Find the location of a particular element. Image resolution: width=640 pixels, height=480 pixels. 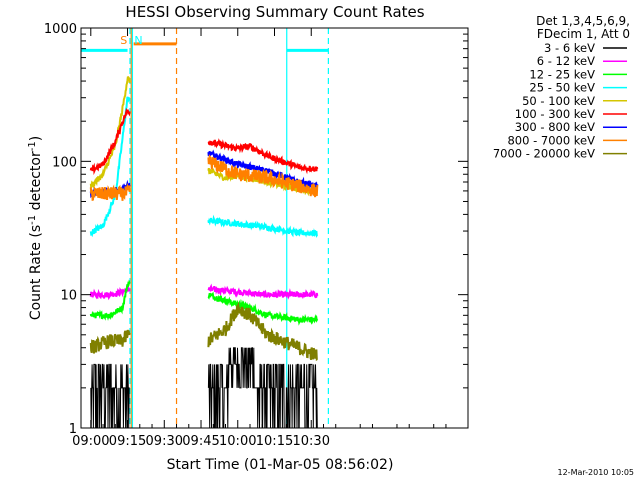

legend-label: 100 - 300 keV is located at coordinates (555, 114).